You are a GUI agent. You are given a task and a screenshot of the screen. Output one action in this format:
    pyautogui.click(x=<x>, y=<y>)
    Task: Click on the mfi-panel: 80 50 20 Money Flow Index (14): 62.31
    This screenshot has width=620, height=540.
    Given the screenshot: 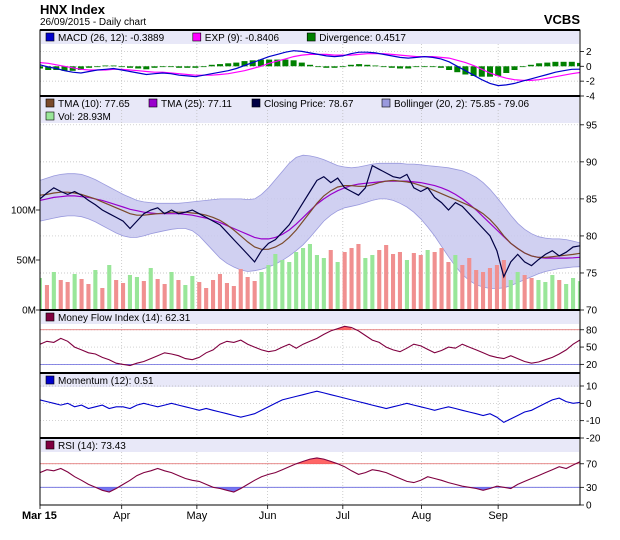 What is the action you would take?
    pyautogui.click(x=318, y=341)
    